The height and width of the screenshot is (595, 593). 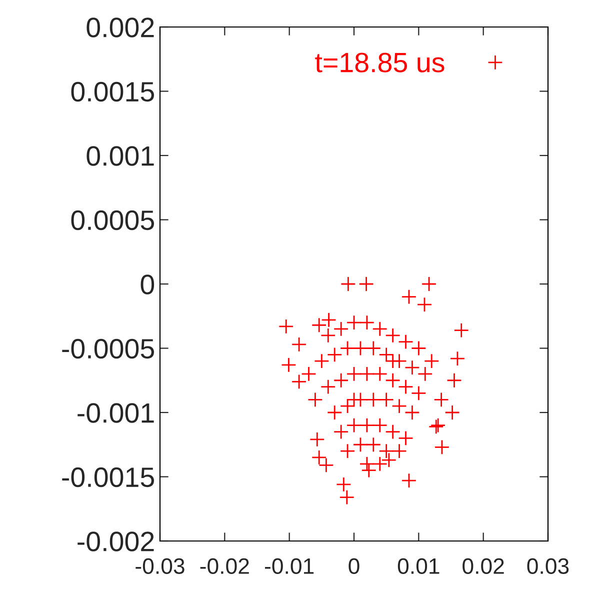 I want to click on y-tick-label: -0.002, so click(x=116, y=542).